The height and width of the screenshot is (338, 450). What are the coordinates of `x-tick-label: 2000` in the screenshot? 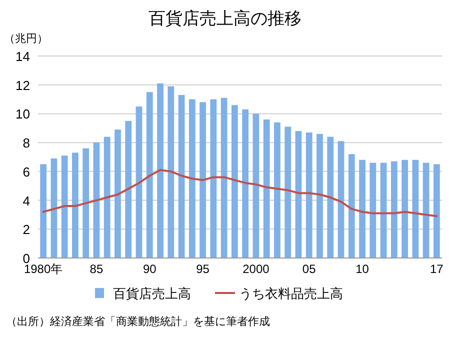 It's located at (256, 269).